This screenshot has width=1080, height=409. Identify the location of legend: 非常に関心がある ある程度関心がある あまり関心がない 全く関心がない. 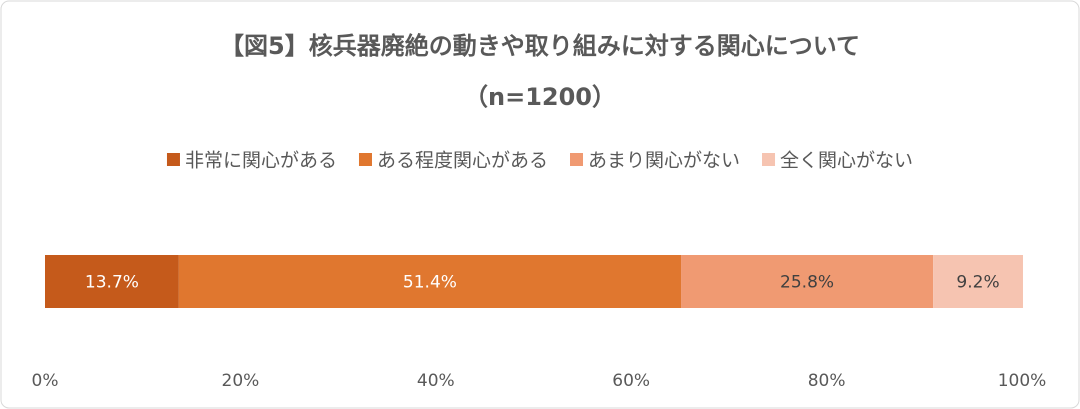
(539, 161).